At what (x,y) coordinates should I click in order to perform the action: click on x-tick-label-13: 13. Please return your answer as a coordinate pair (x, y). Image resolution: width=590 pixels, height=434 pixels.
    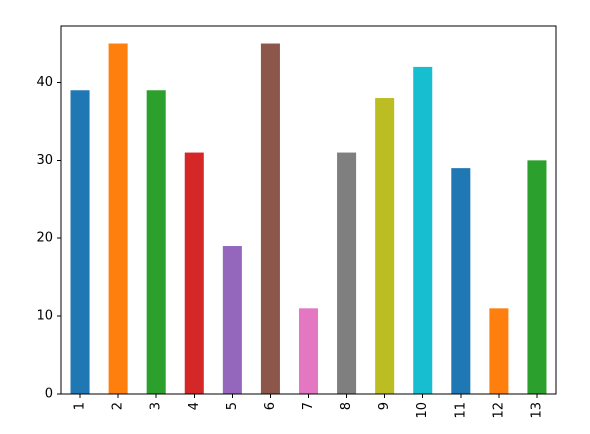
    Looking at the image, I should click on (536, 410).